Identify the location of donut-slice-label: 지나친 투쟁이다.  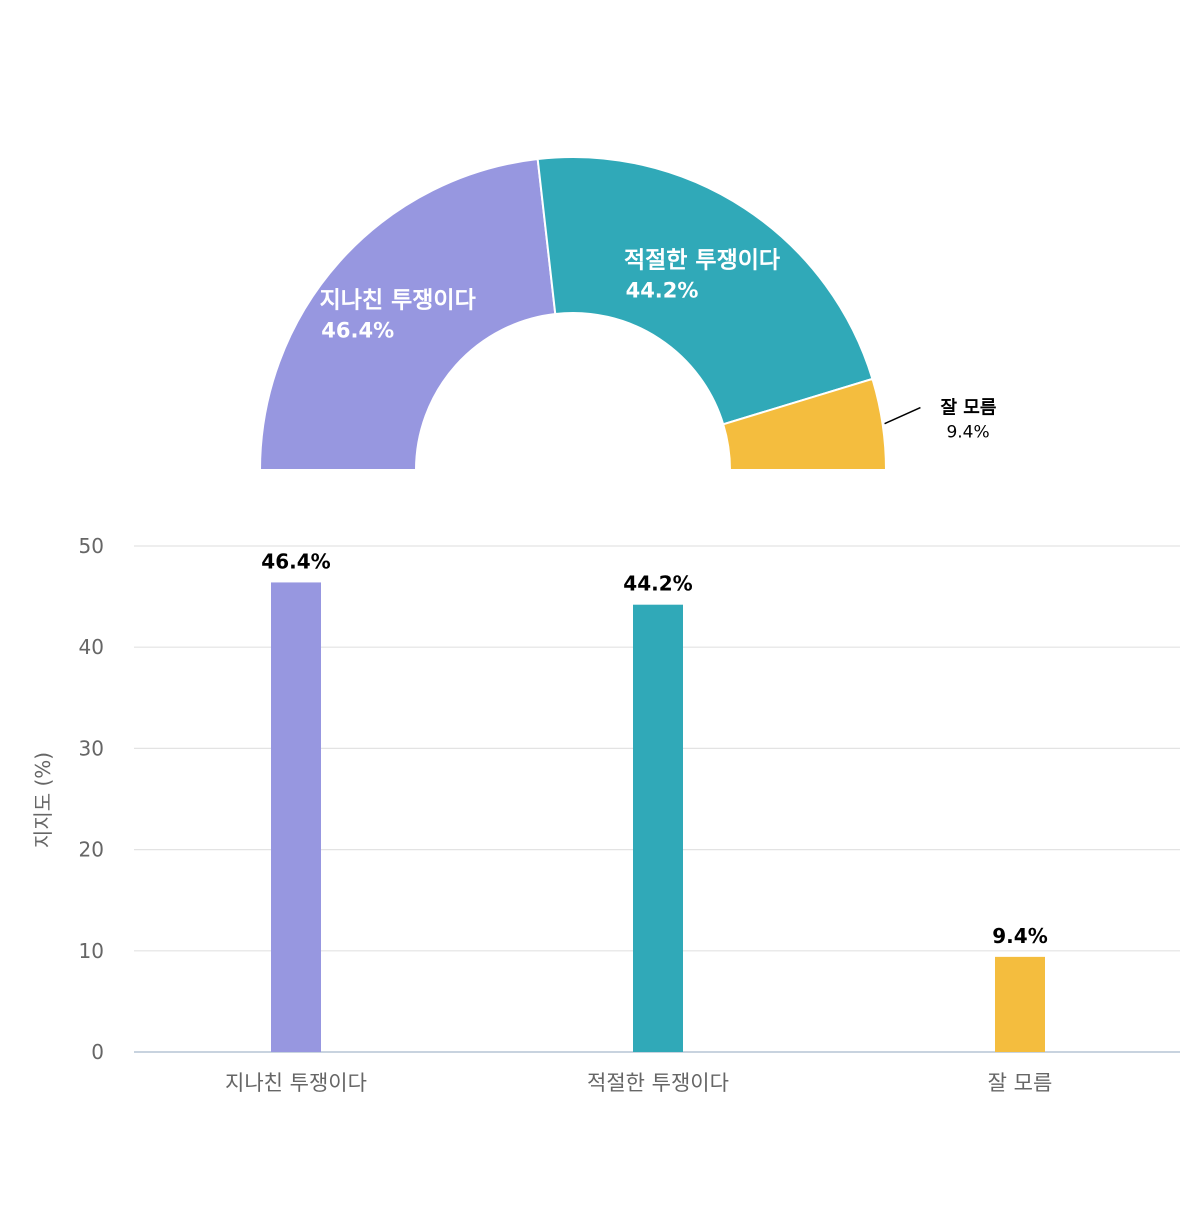
(398, 300).